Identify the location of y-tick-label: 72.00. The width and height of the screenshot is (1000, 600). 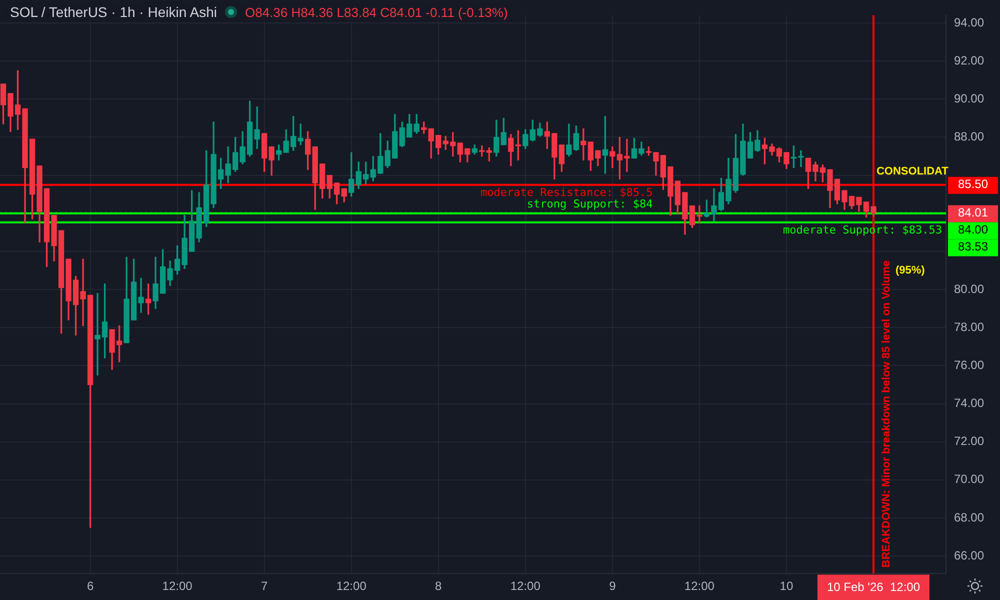
(969, 441).